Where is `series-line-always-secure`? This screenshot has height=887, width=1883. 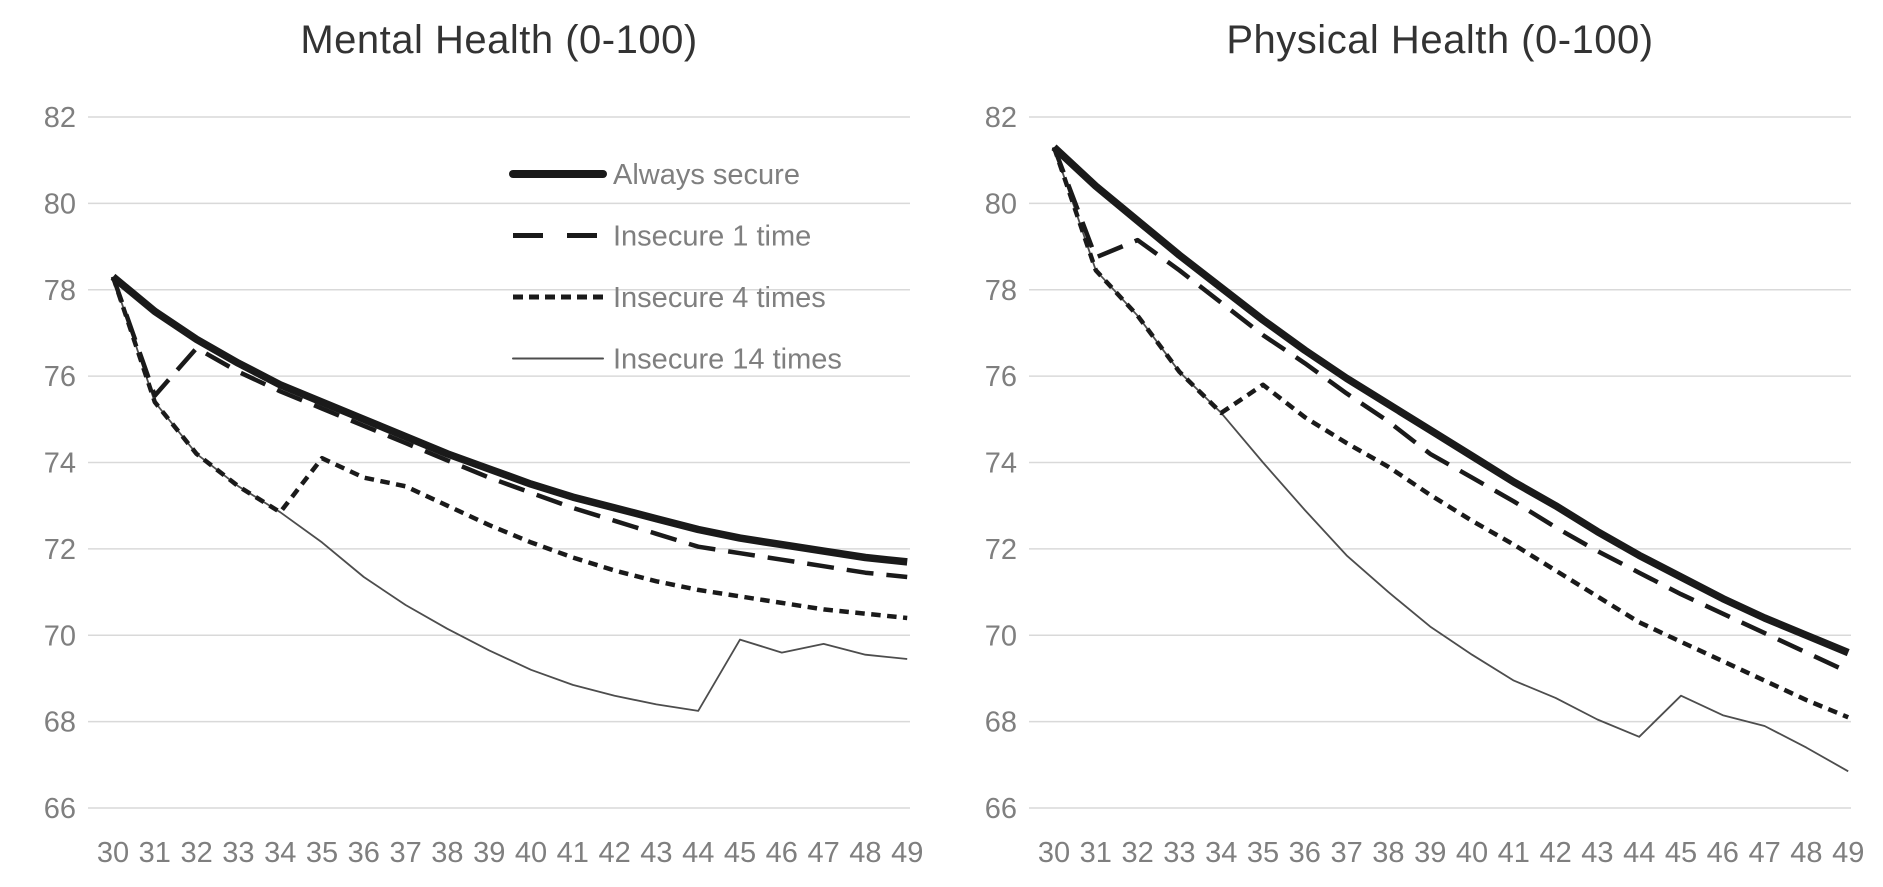 series-line-always-secure is located at coordinates (509, 419).